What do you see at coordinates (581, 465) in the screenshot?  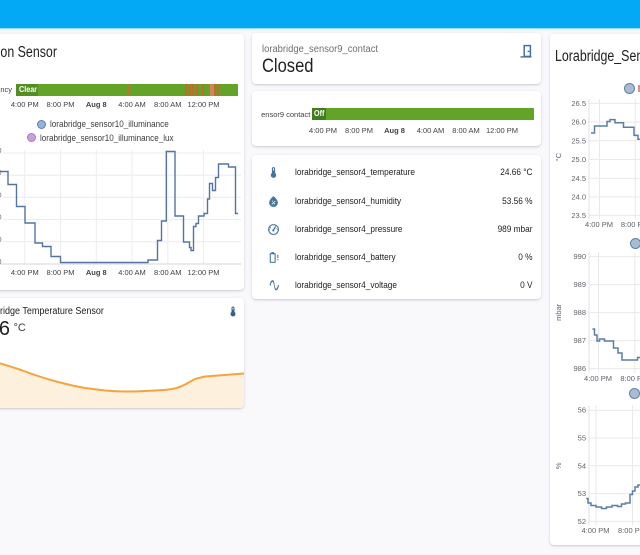 I see `svg-text: 54` at bounding box center [581, 465].